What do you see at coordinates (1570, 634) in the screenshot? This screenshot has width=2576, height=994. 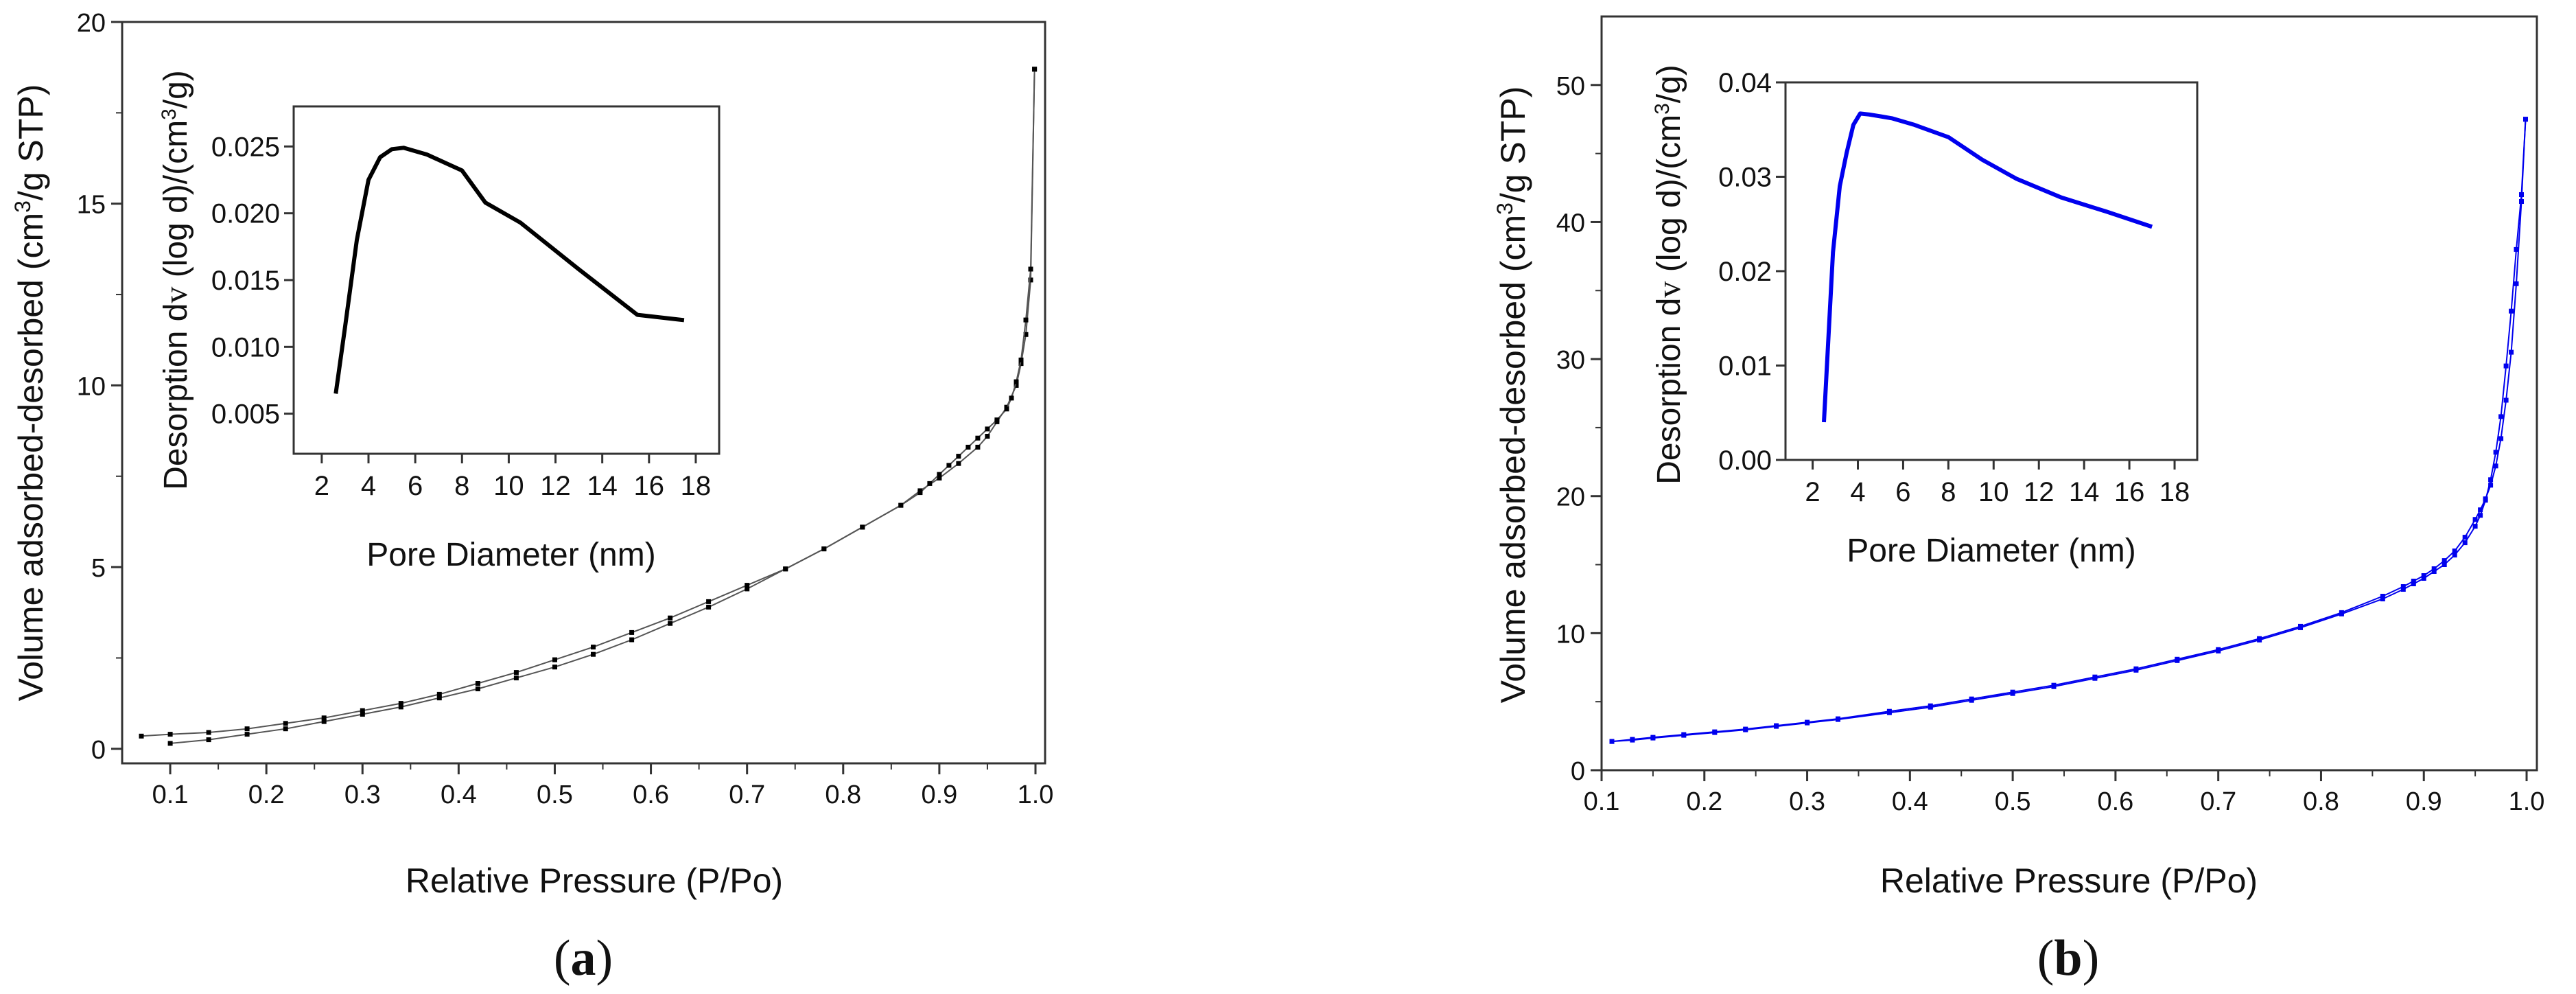 I see `y-tick-label: 10` at bounding box center [1570, 634].